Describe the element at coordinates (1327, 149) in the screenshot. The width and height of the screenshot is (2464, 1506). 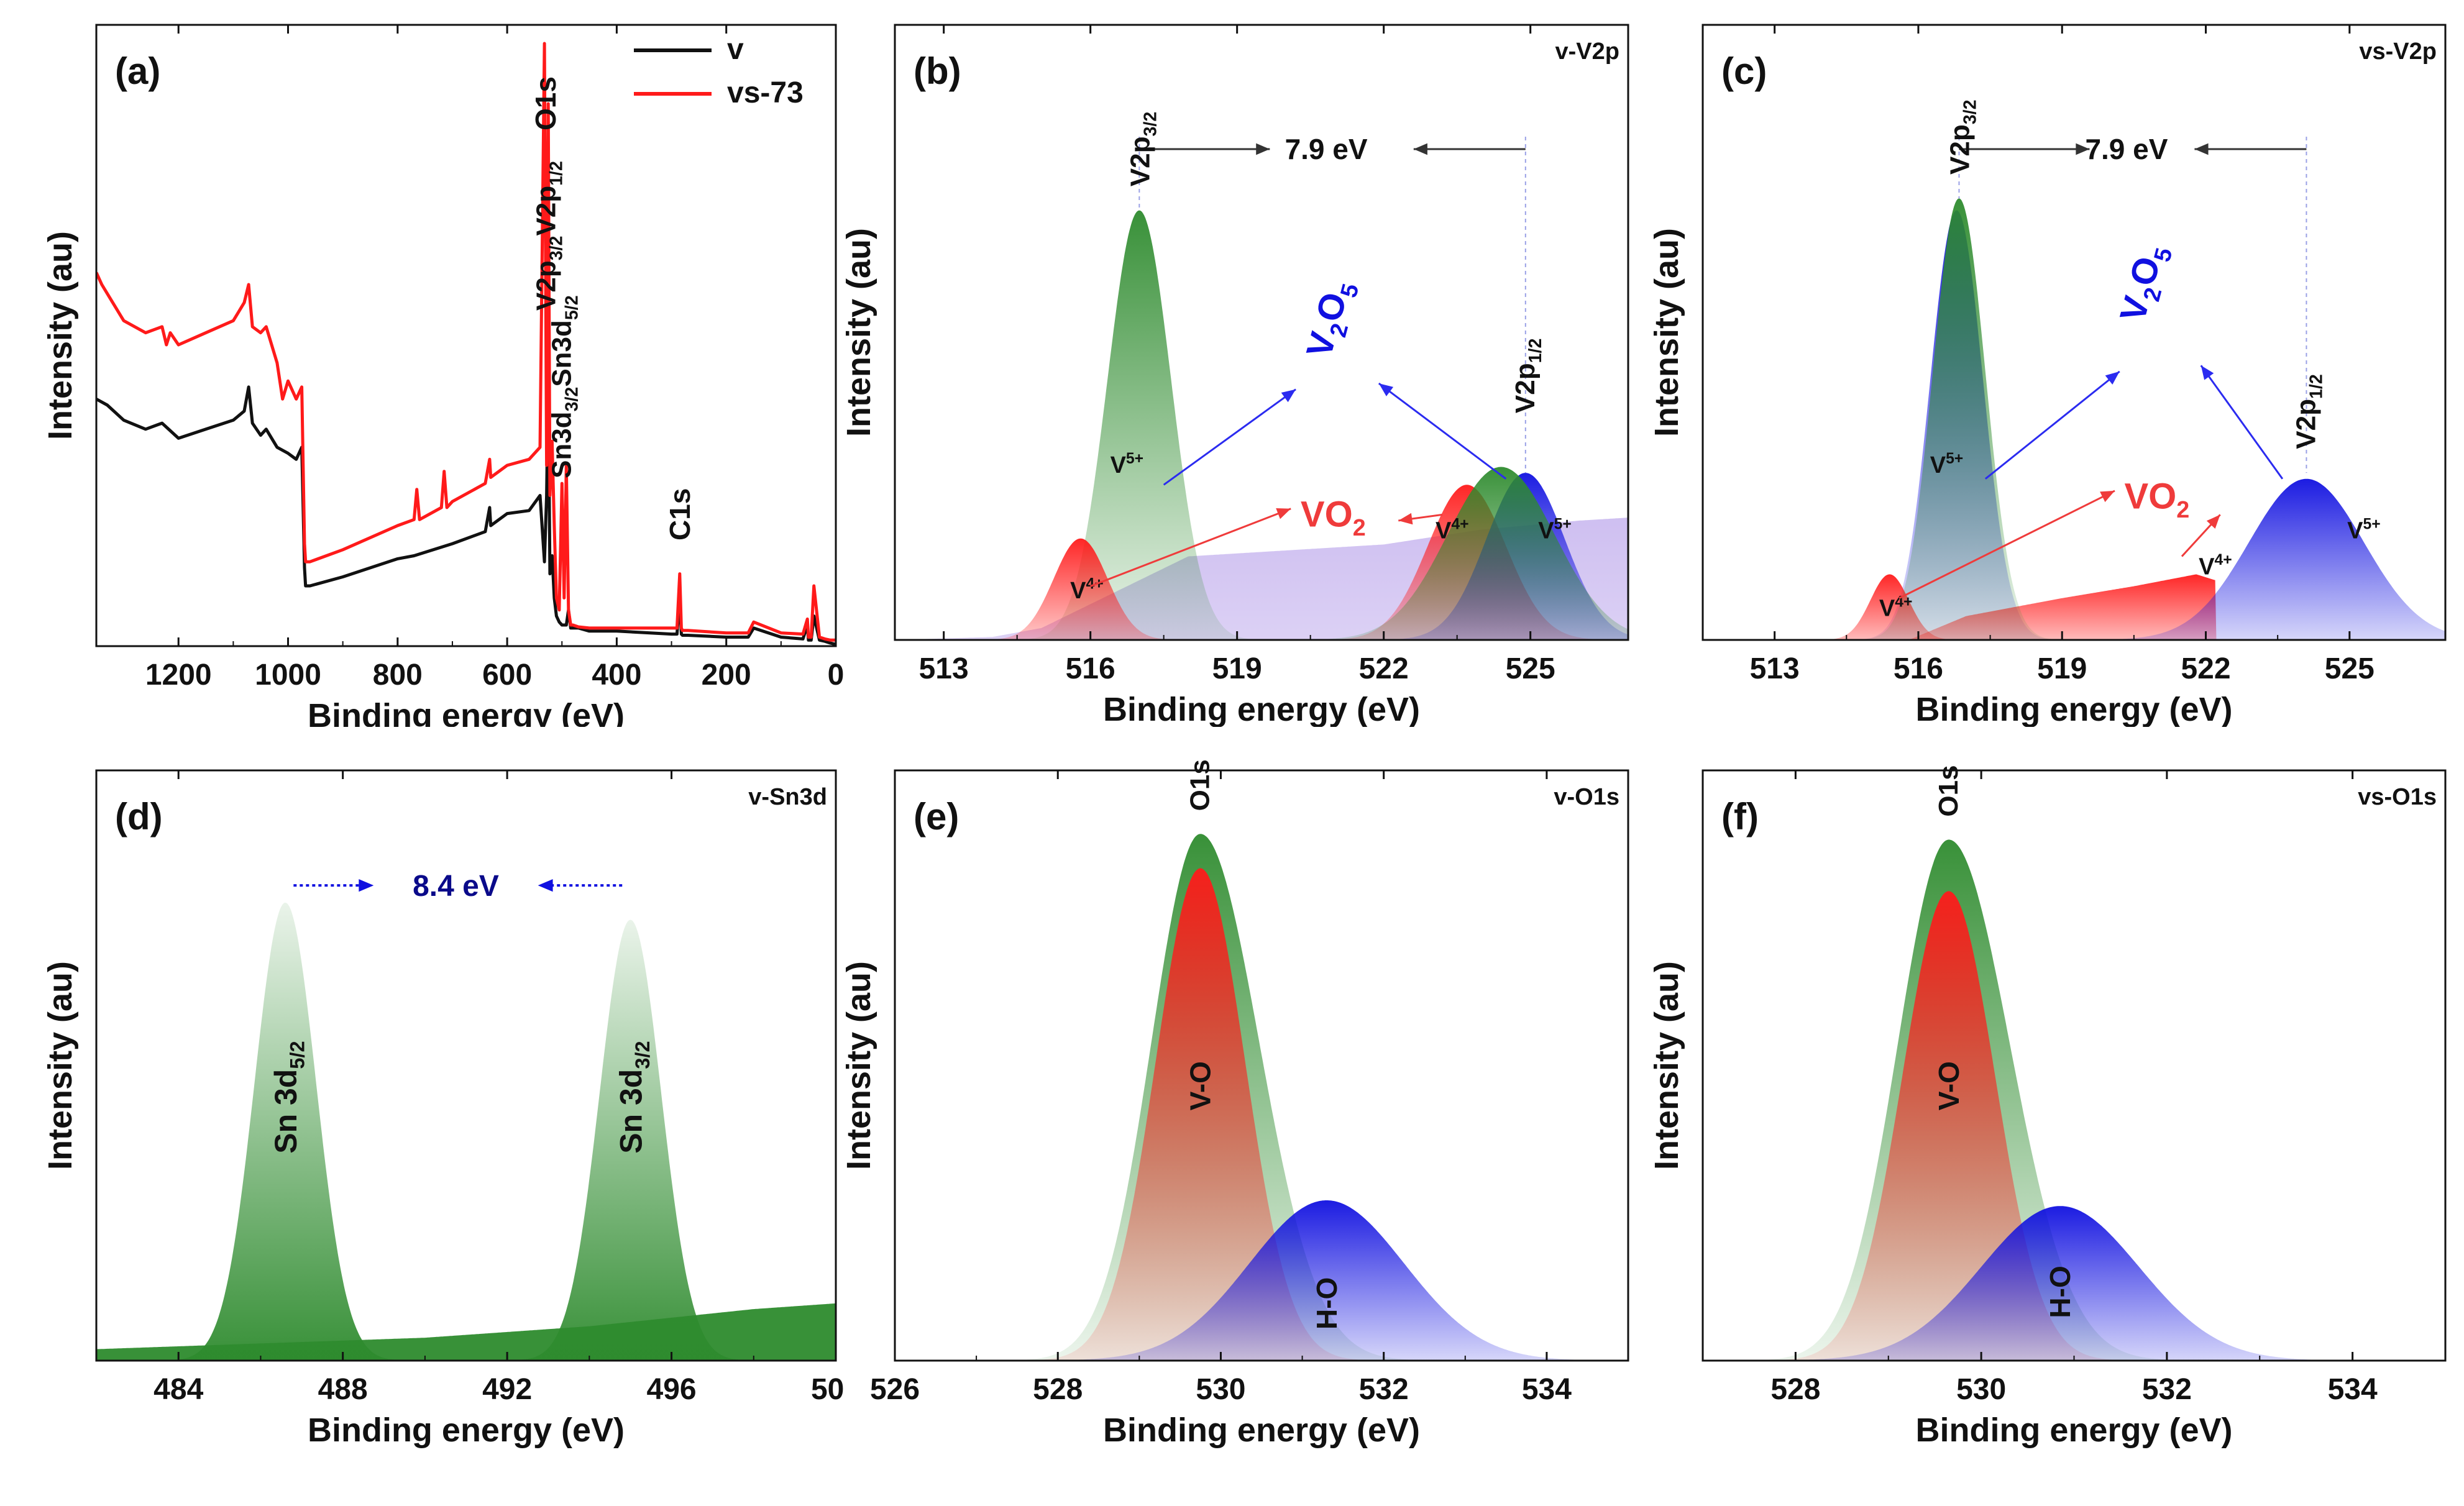
I see `split-label: 7.9 eV` at that location.